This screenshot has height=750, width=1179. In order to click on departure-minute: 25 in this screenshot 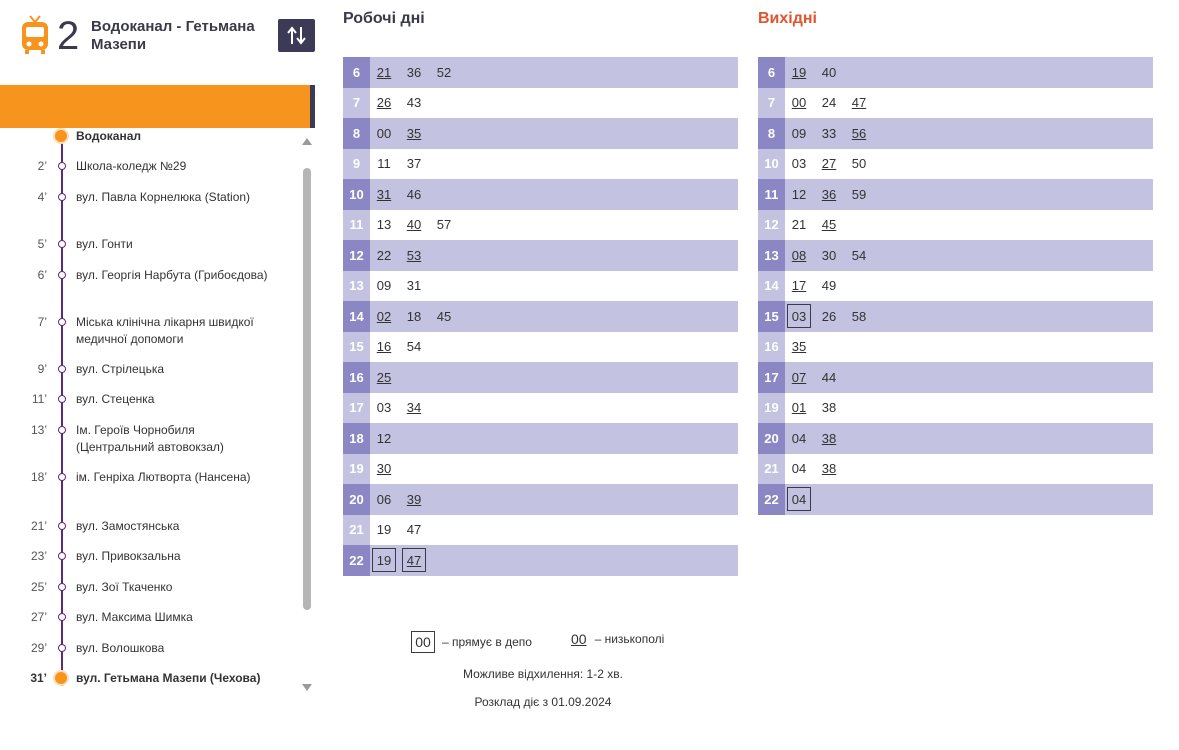, I will do `click(384, 377)`.